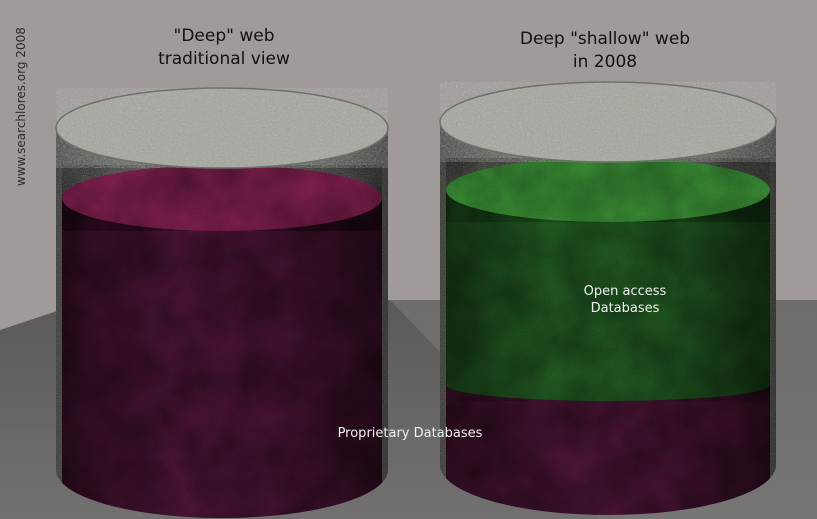  Describe the element at coordinates (605, 51) in the screenshot. I see `right-cylinder-title: Deep "shallow" web in 2008` at that location.